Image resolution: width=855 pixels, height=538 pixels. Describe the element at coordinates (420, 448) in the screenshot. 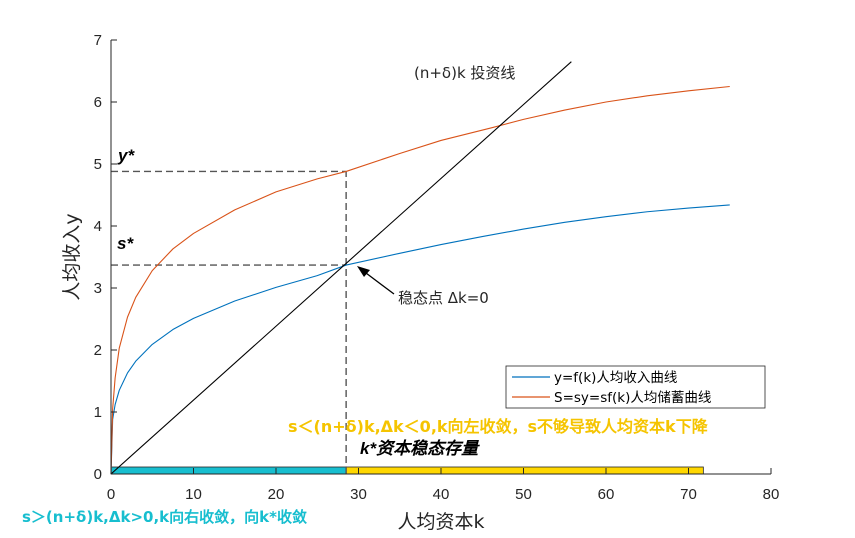

I see `k-star-label: k*资本稳态存量` at that location.